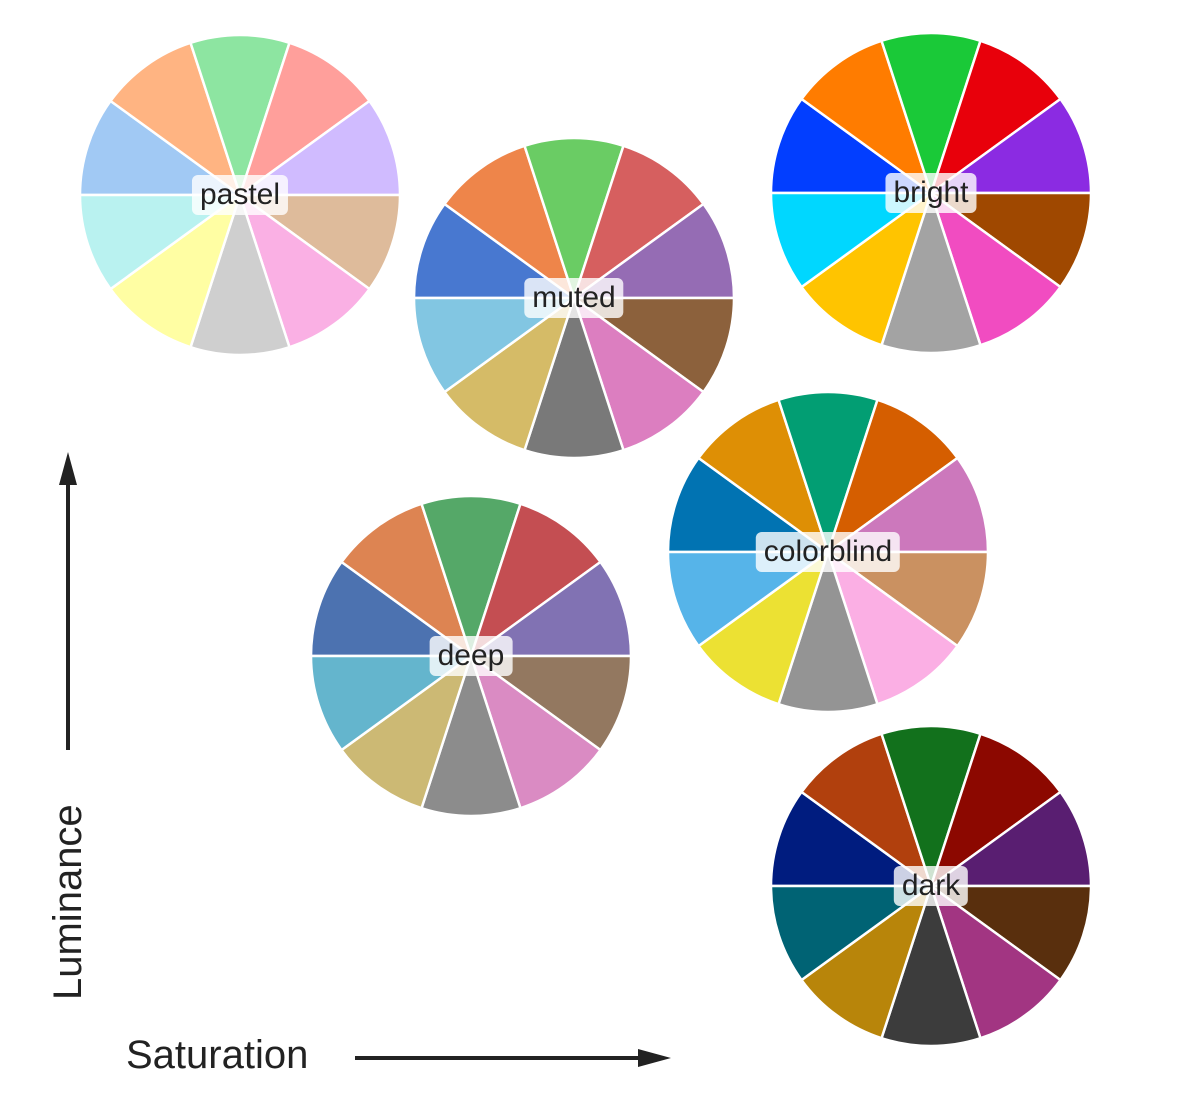 This screenshot has width=1201, height=1103. I want to click on palette-wheel-muted, so click(574, 298).